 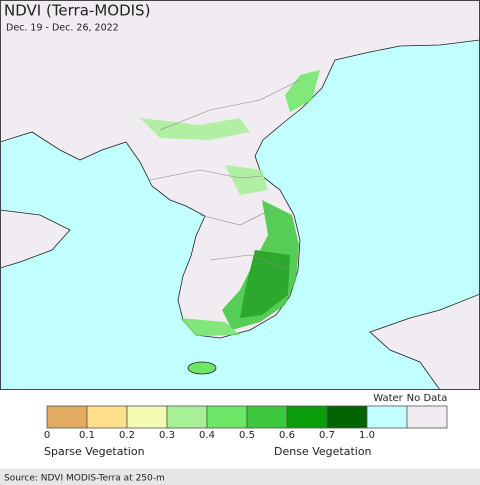 What do you see at coordinates (35, 239) in the screenshot?
I see `shandong` at bounding box center [35, 239].